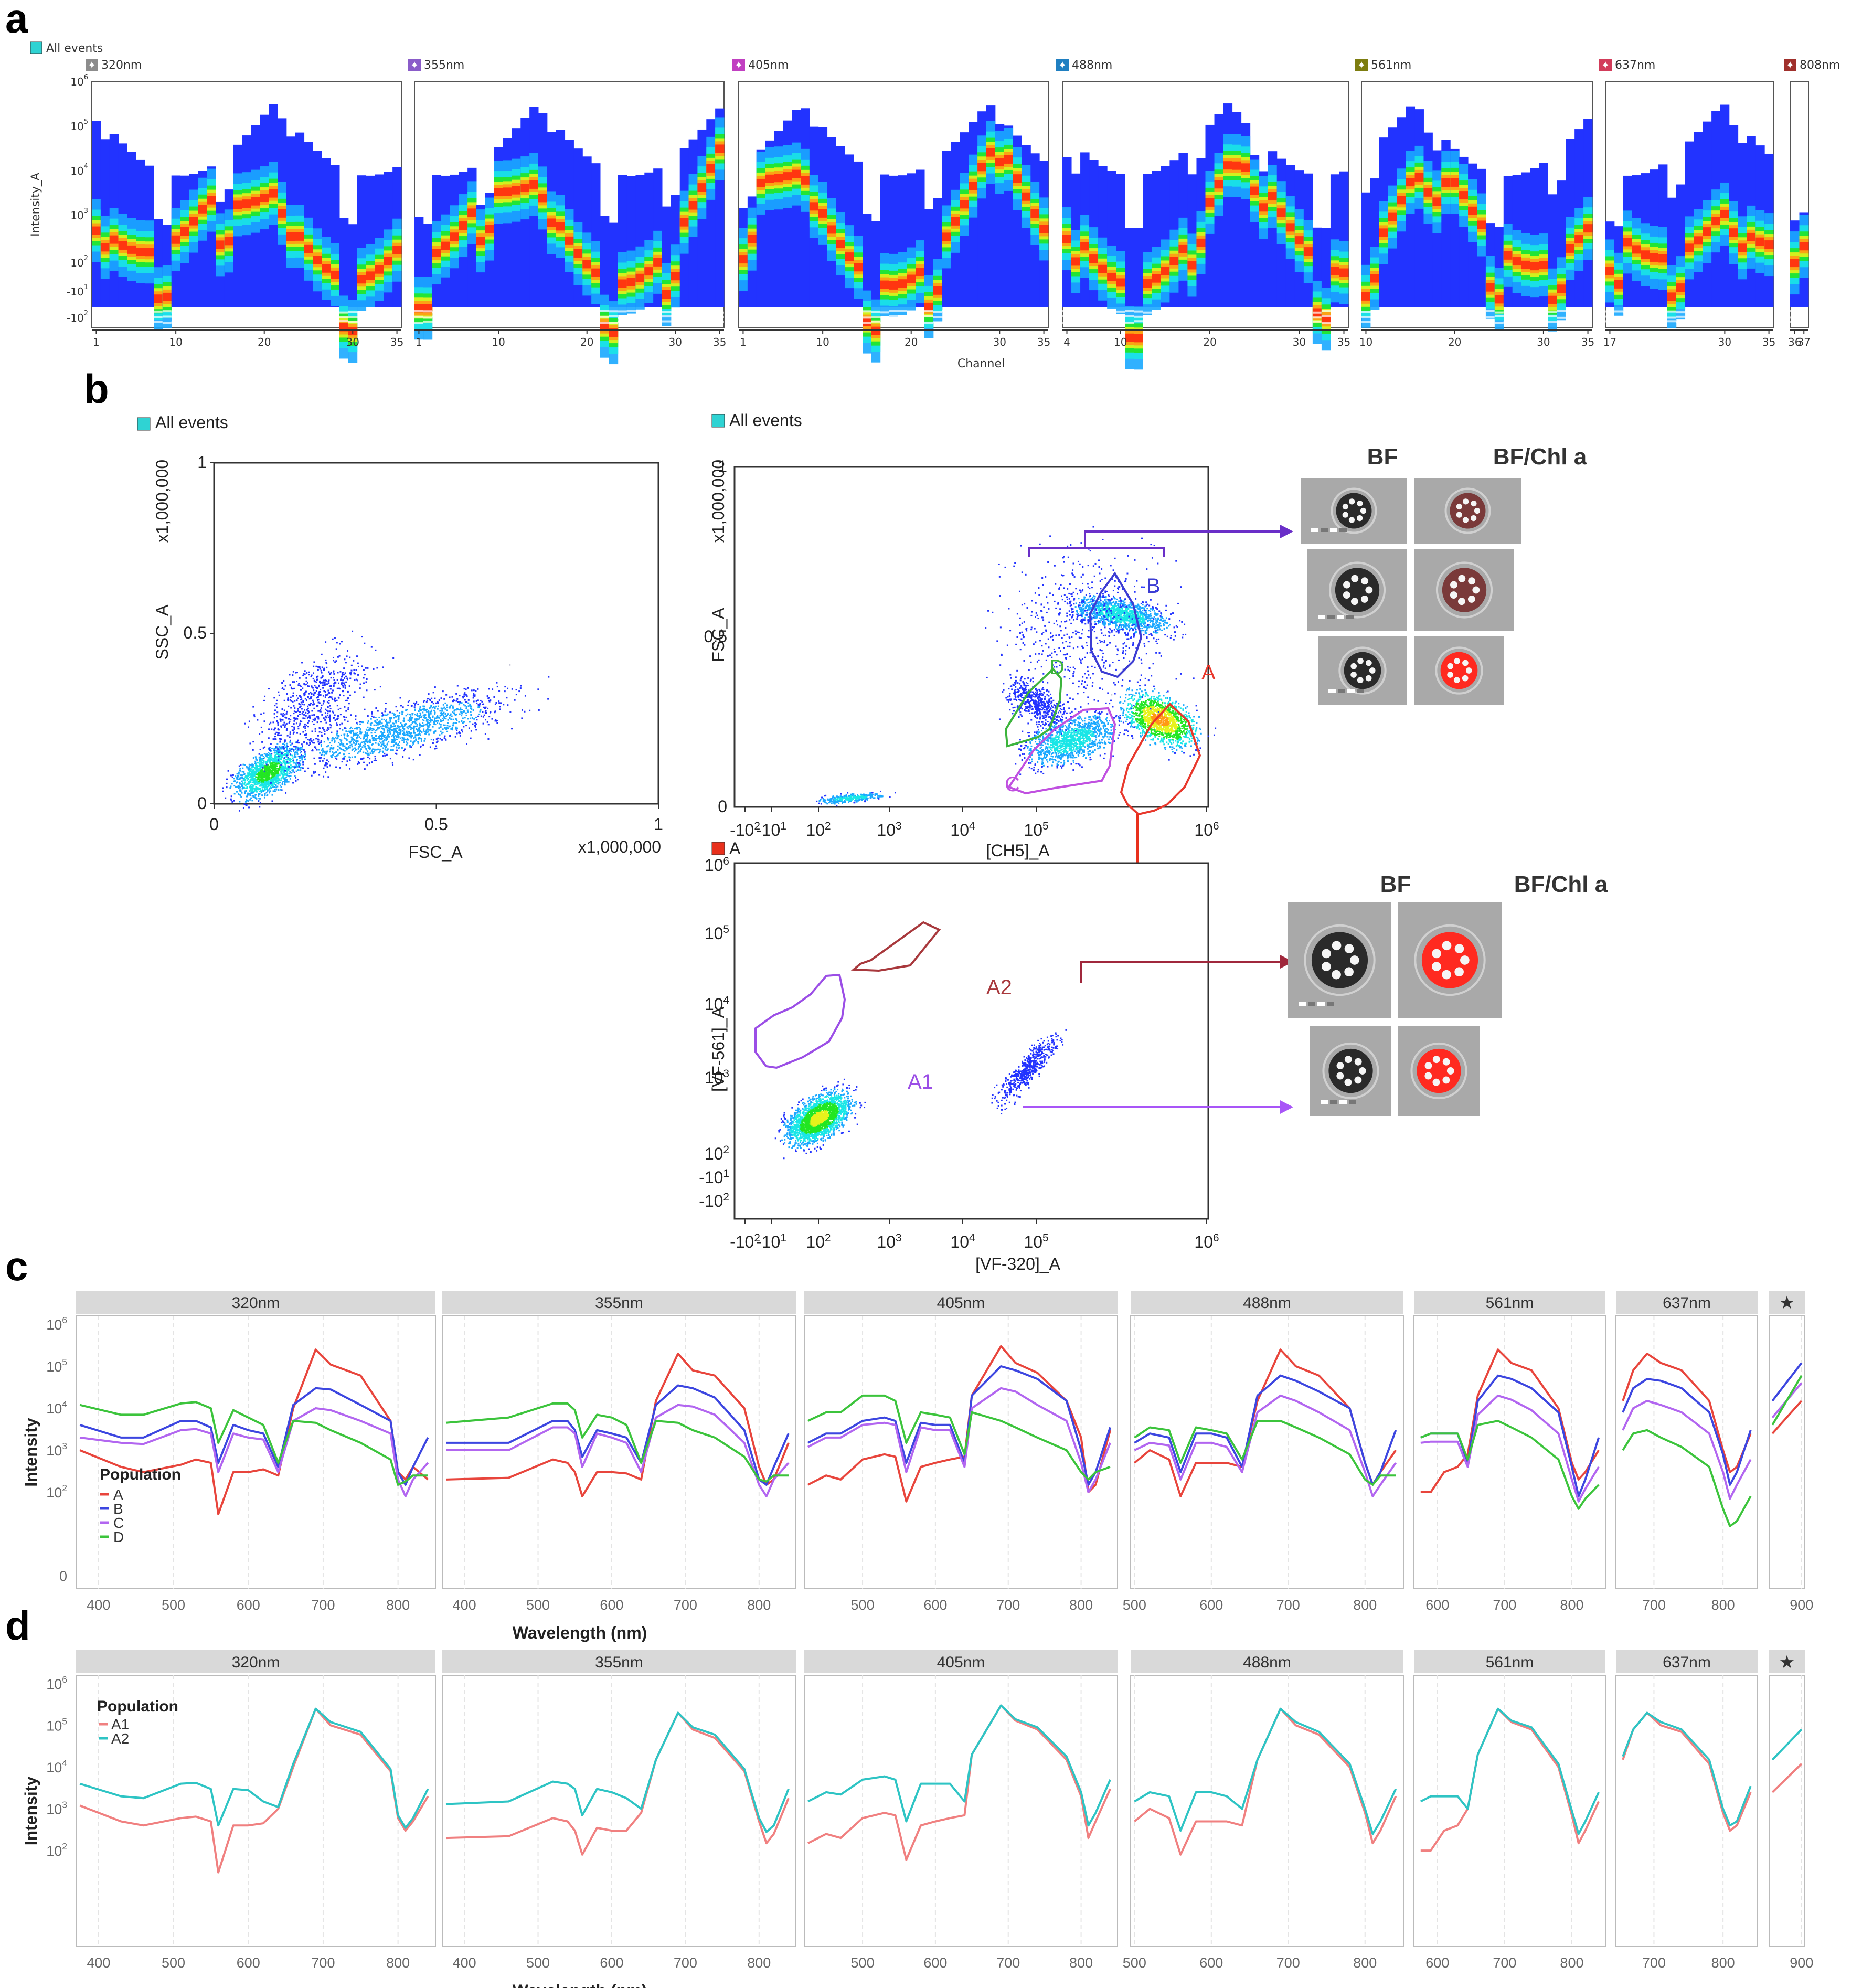  I want to click on laser-icon, so click(1790, 65).